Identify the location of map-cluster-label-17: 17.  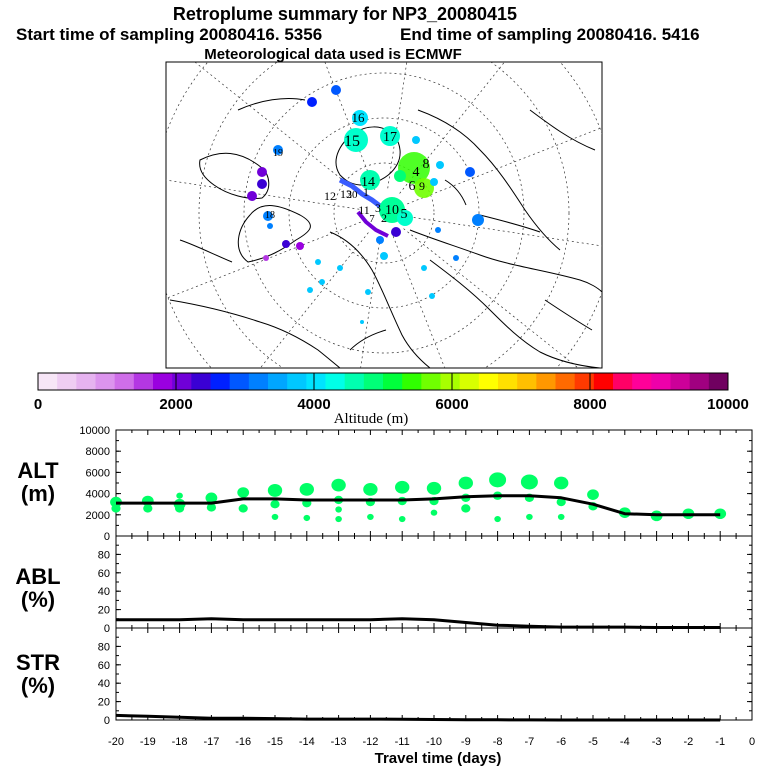
(390, 137).